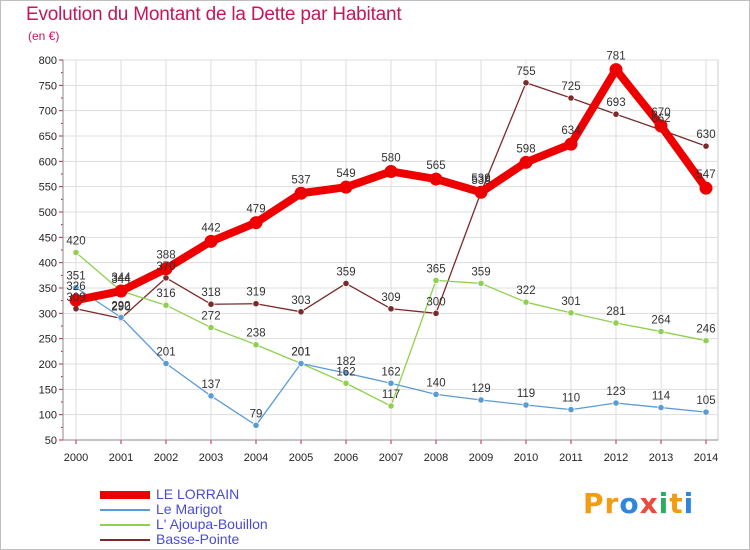 The image size is (750, 550). I want to click on logo-letter: r, so click(612, 503).